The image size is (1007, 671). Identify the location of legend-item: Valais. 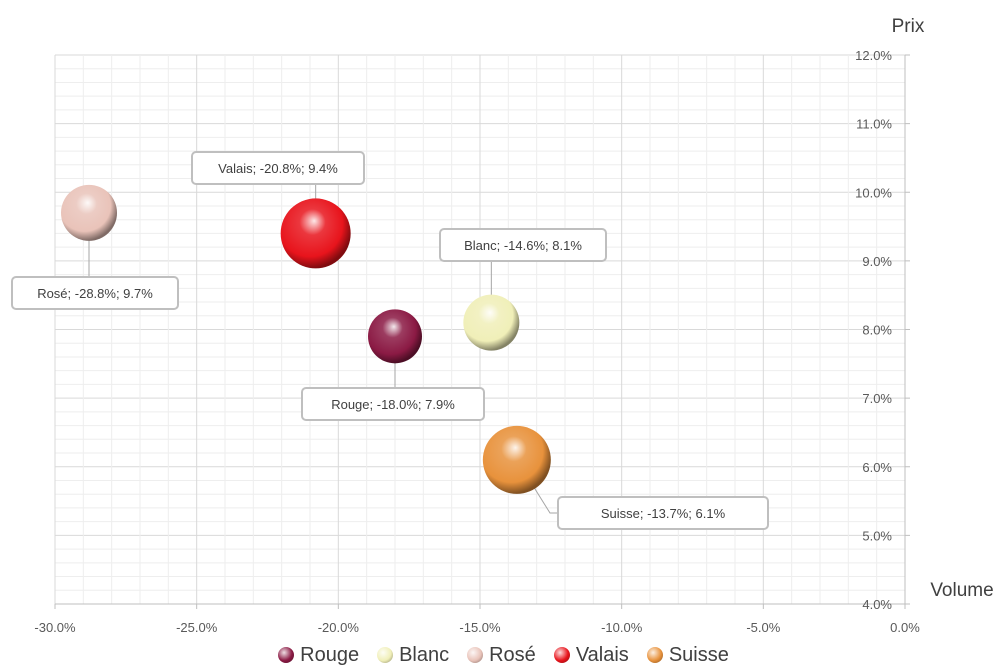
(591, 655).